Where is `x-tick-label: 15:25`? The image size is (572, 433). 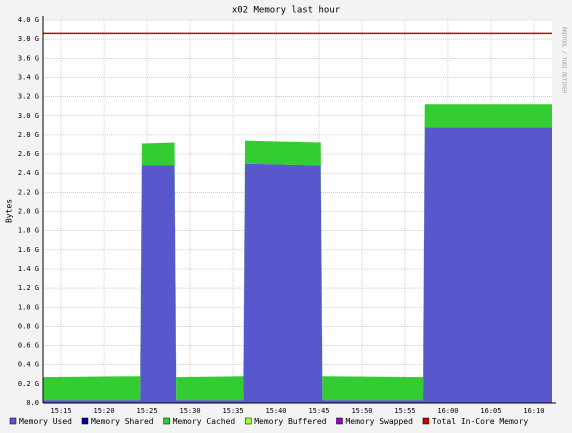
x-tick-label: 15:25 is located at coordinates (146, 411).